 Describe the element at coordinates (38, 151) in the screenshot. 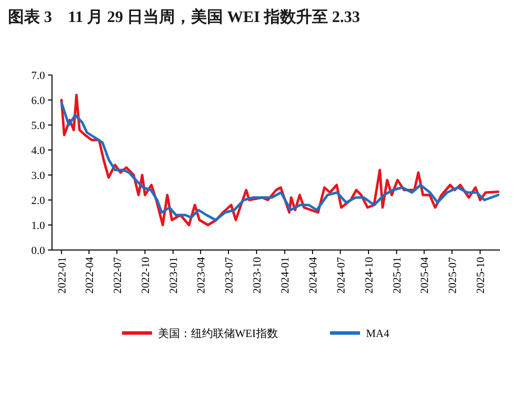

I see `y-tick-label: 4.0` at that location.